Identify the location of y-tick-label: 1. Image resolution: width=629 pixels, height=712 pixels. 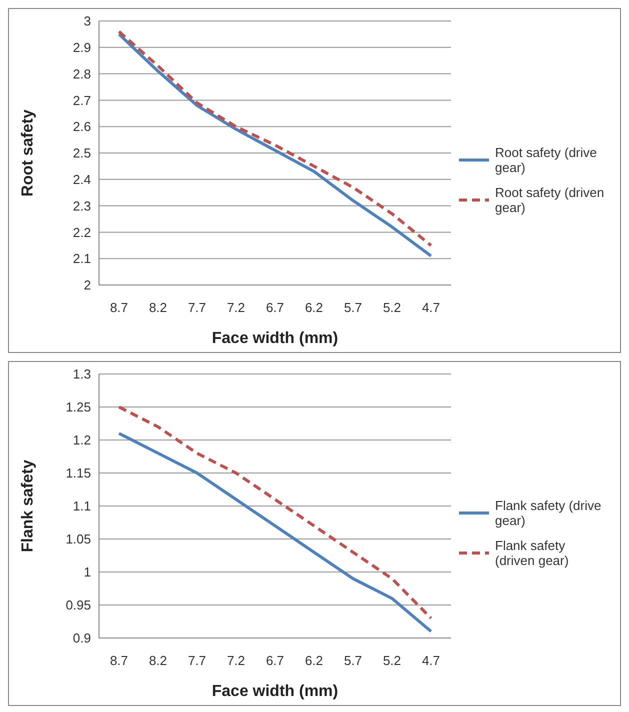
(87, 572).